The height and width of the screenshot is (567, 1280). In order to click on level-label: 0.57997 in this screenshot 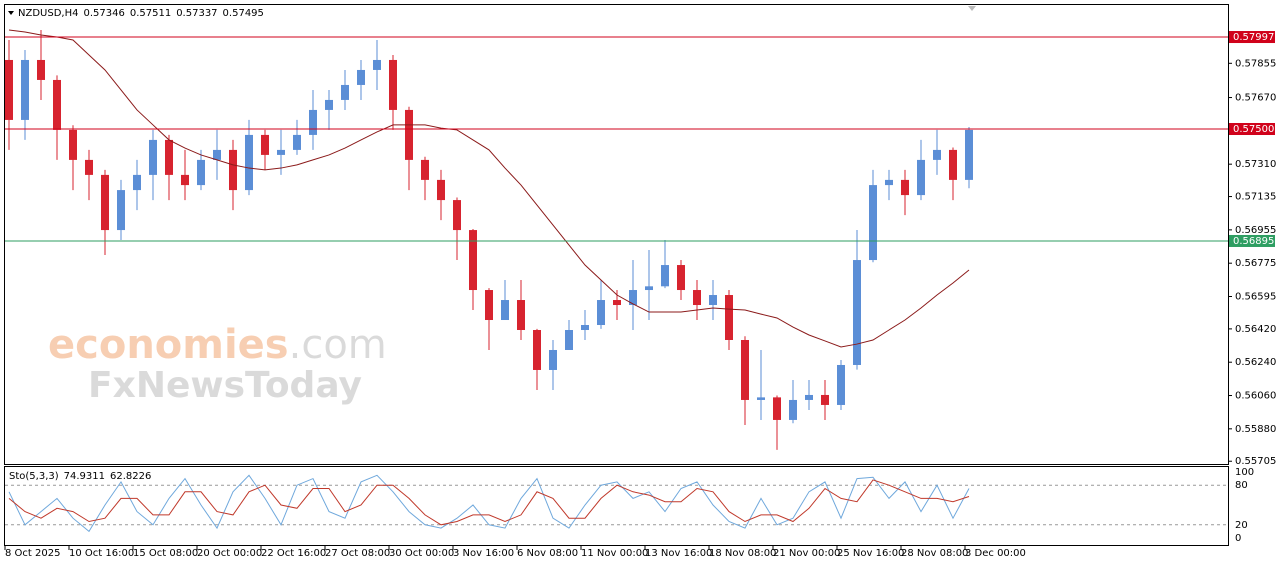, I will do `click(1253, 37)`.